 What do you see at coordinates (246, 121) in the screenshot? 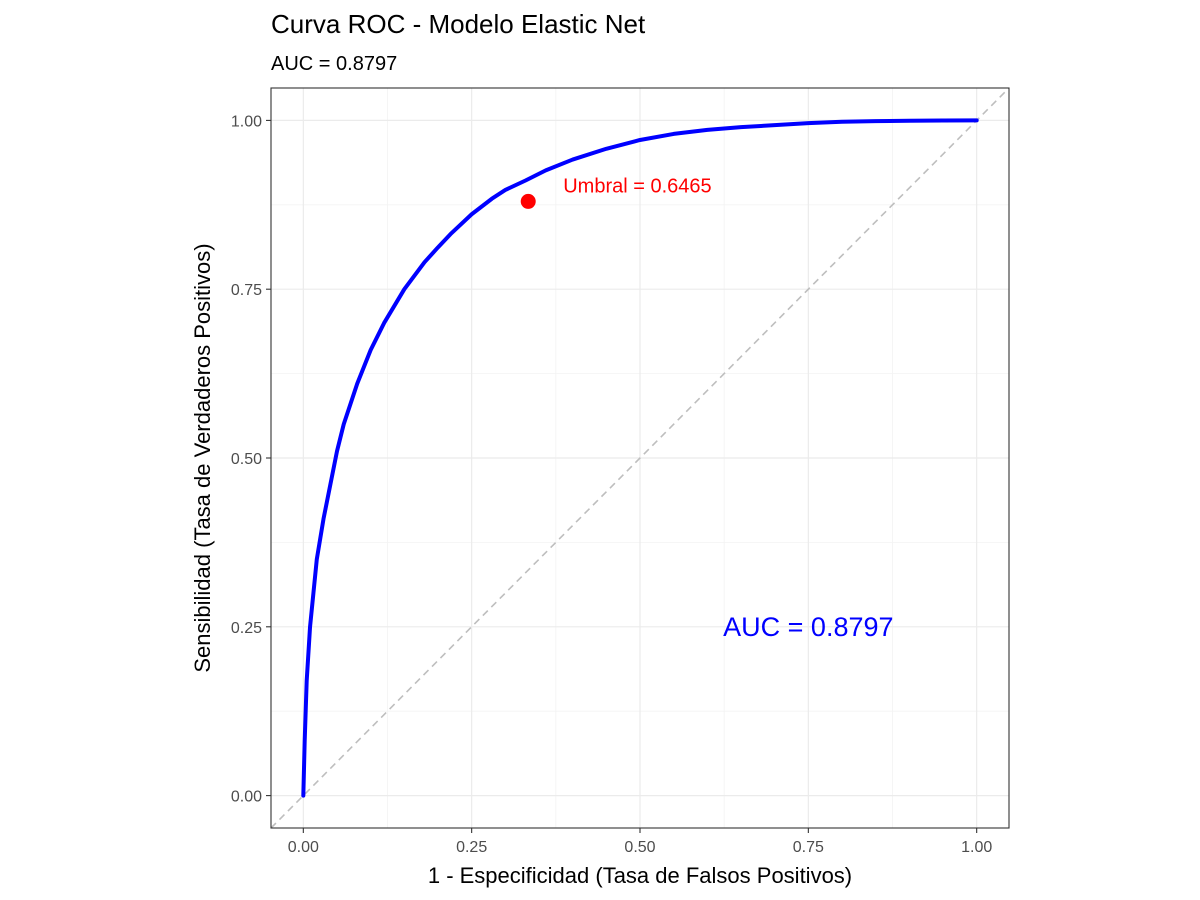
I see `y-tick-label: 1.00` at bounding box center [246, 121].